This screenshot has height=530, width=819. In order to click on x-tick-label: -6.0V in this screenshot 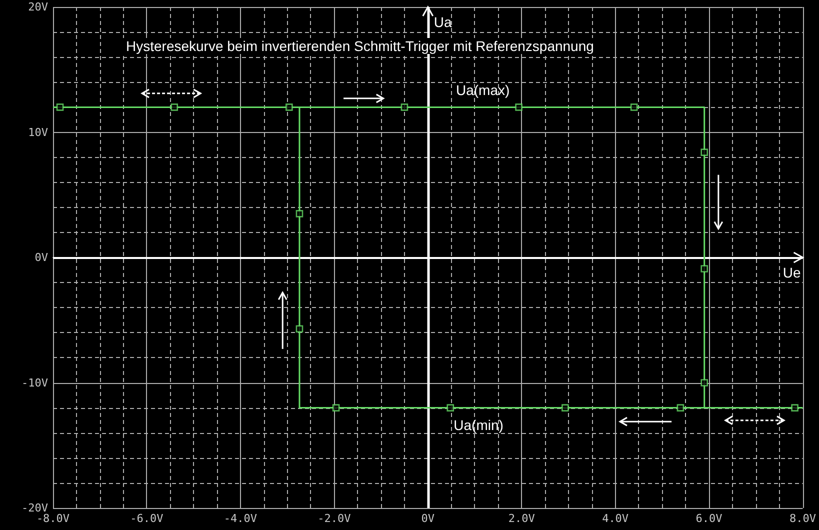, I will do `click(147, 518)`.